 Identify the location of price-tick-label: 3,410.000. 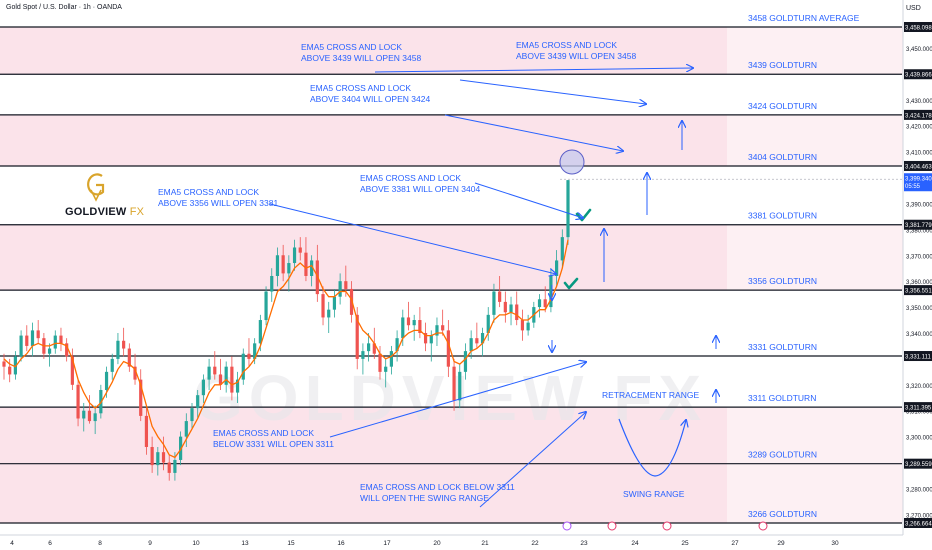
(919, 154).